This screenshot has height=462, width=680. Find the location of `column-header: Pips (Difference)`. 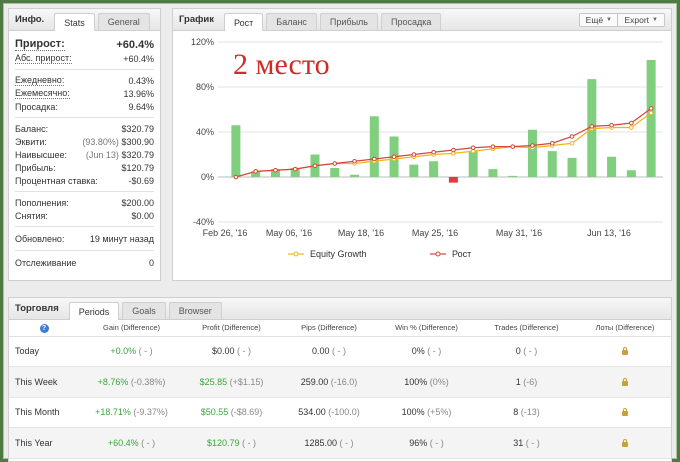

column-header: Pips (Difference) is located at coordinates (329, 328).